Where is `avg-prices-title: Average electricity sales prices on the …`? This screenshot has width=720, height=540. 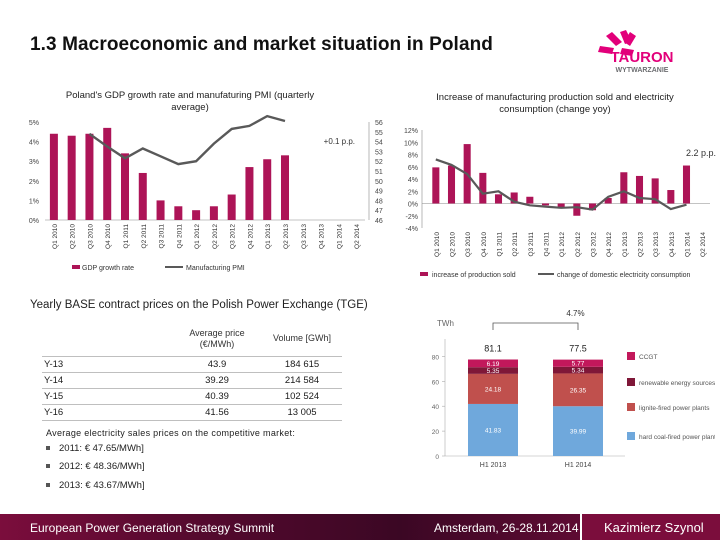
avg-prices-title: Average electricity sales prices on the … is located at coordinates (171, 433).